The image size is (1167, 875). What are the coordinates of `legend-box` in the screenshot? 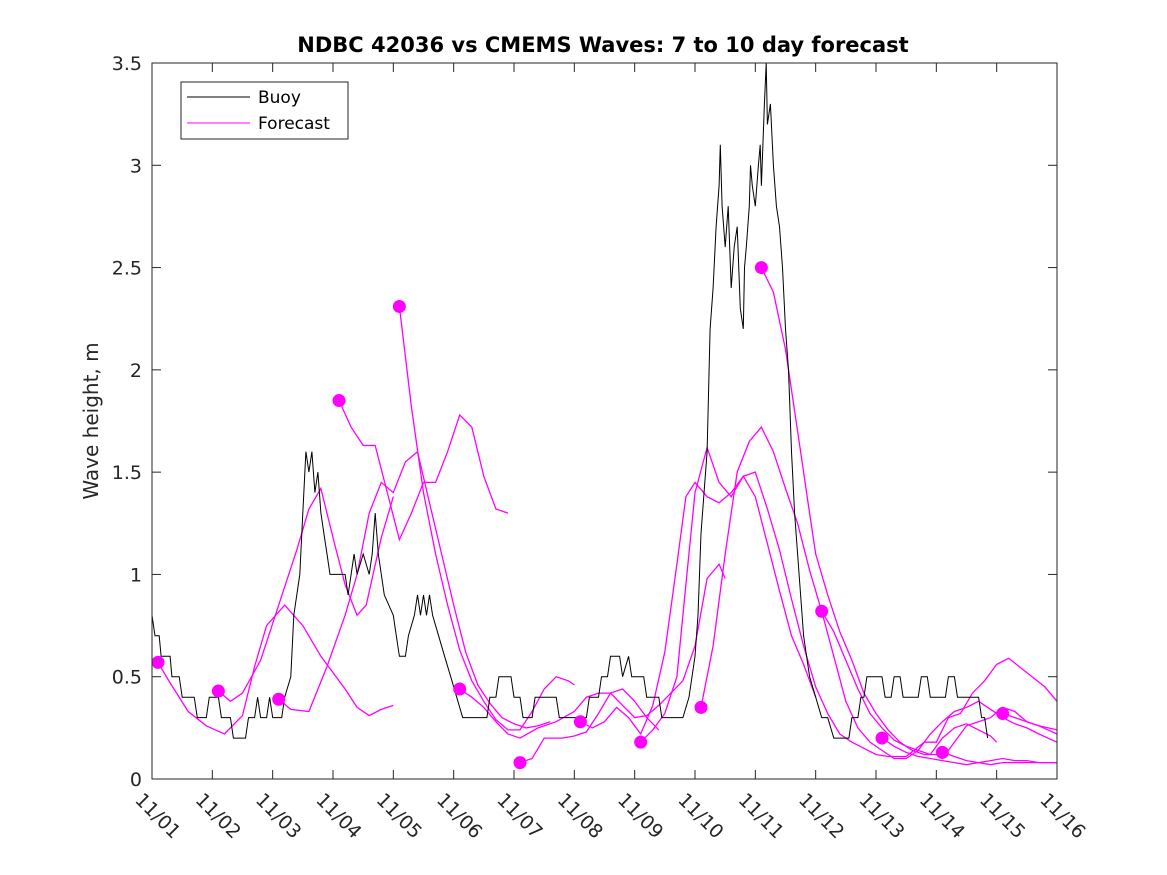 It's located at (264, 110).